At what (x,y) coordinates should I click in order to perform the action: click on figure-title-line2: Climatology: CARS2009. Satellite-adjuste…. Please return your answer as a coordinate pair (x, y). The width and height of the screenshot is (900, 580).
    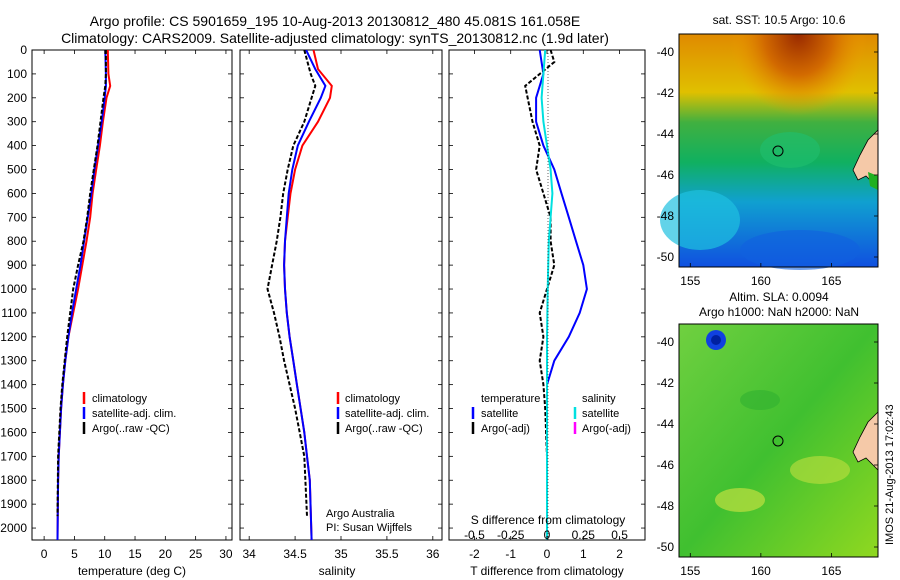
    Looking at the image, I should click on (335, 38).